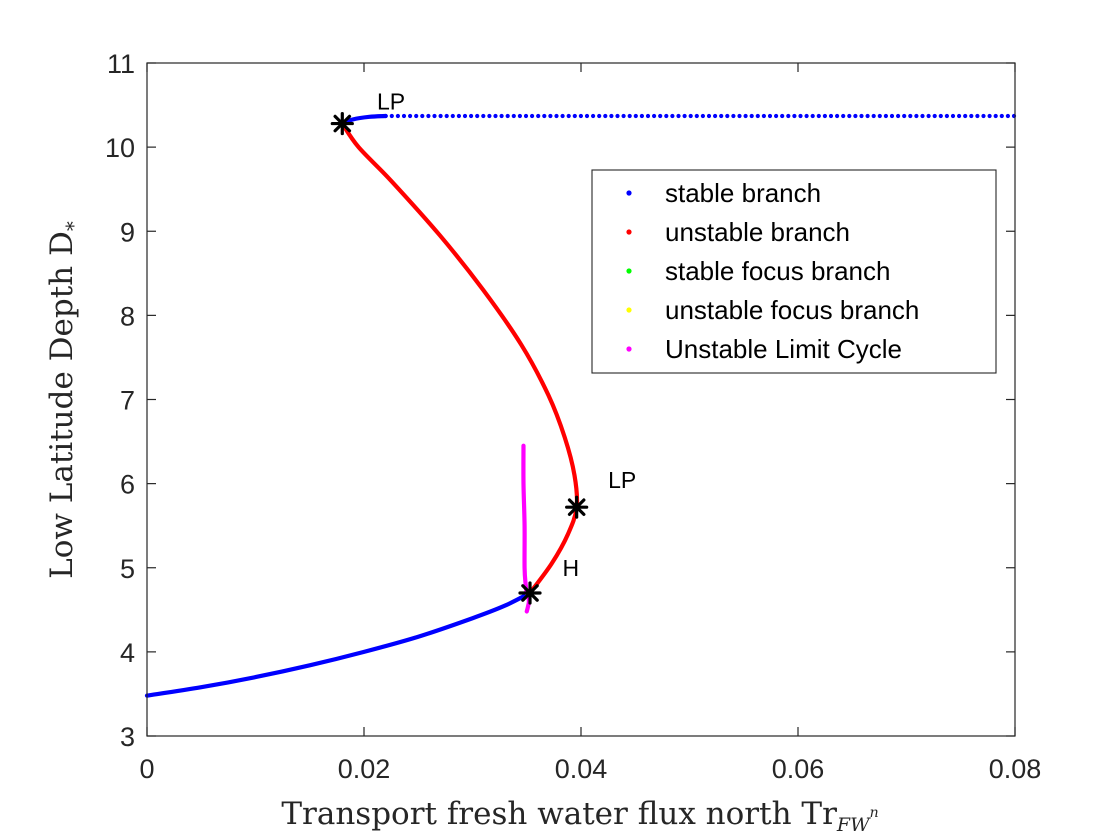 This screenshot has width=1120, height=840. Describe the element at coordinates (783, 349) in the screenshot. I see `legend-entry-label: Unstable Limit Cycle` at that location.